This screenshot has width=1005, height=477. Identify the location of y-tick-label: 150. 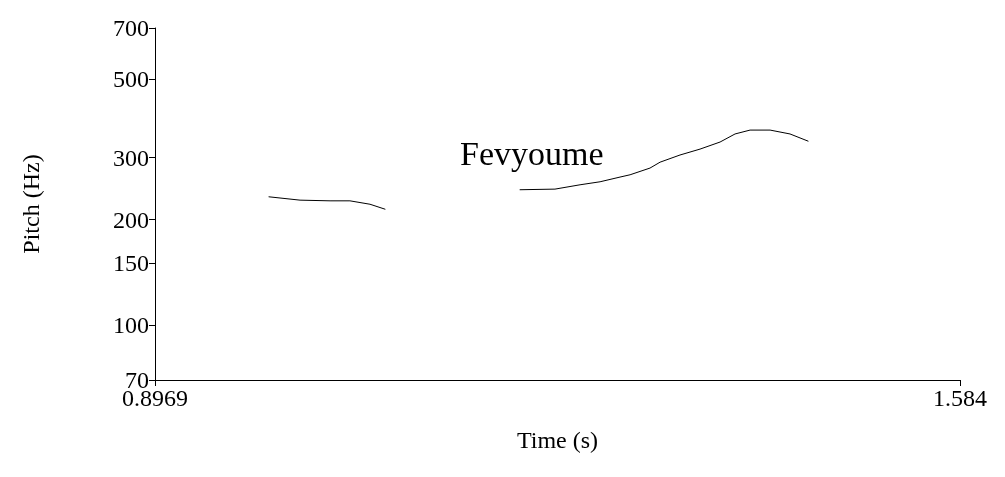
(131, 263).